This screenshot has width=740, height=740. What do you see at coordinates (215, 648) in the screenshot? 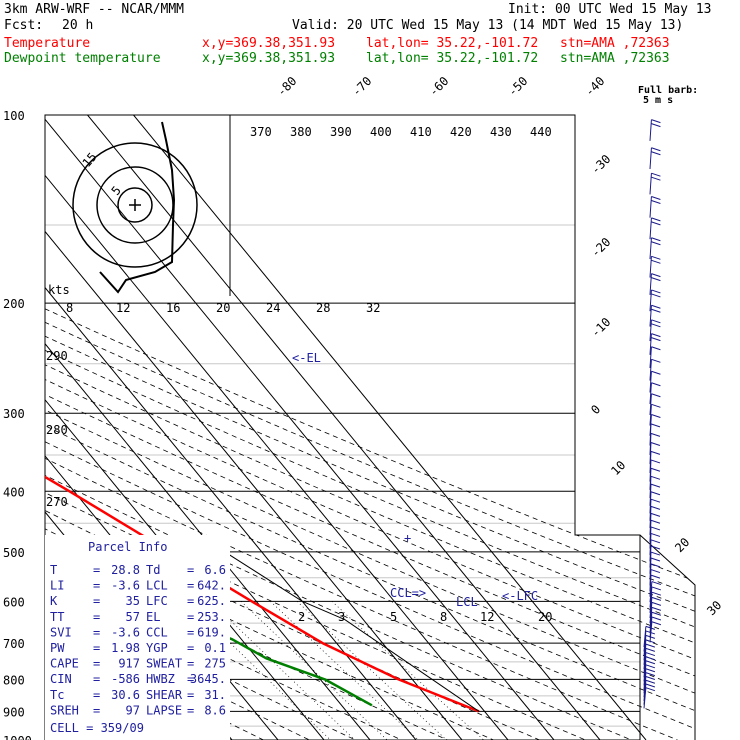
I see `parcel-value: 0.1` at bounding box center [215, 648].